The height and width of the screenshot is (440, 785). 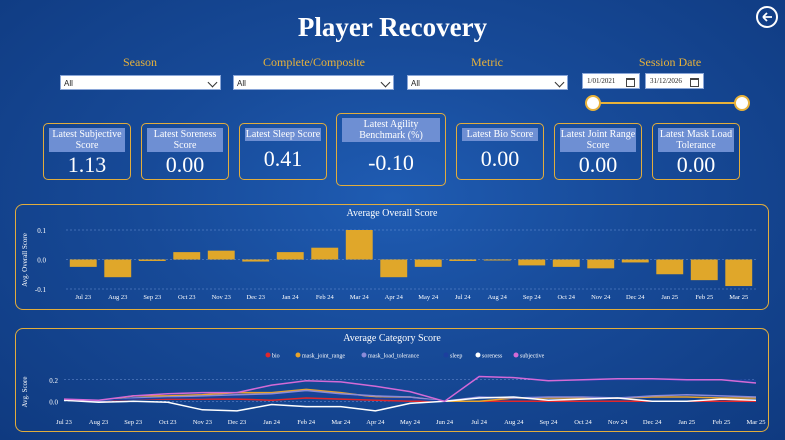 I want to click on chart-title: Average Overall Score, so click(x=392, y=213).